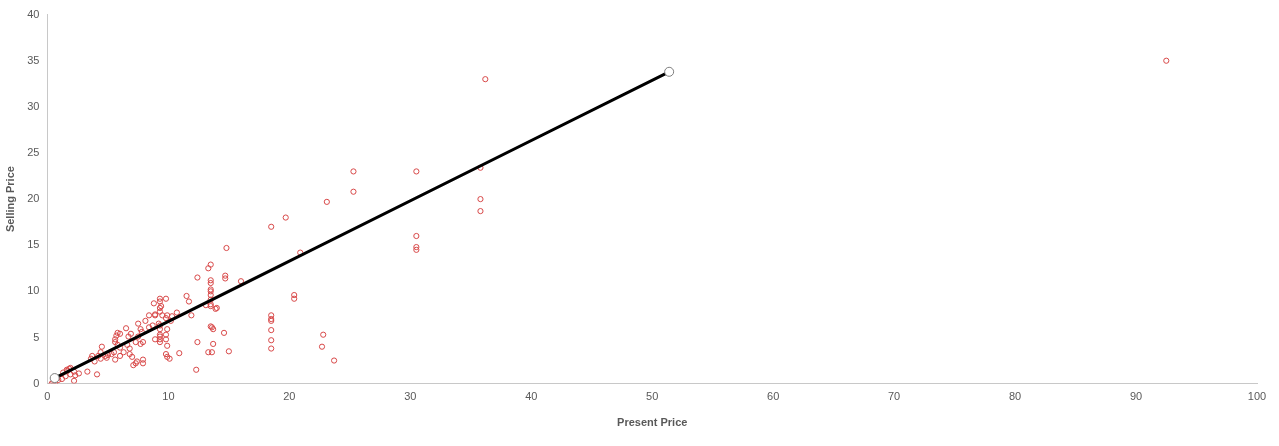 The height and width of the screenshot is (446, 1279). I want to click on x-tick-label: 20, so click(289, 396).